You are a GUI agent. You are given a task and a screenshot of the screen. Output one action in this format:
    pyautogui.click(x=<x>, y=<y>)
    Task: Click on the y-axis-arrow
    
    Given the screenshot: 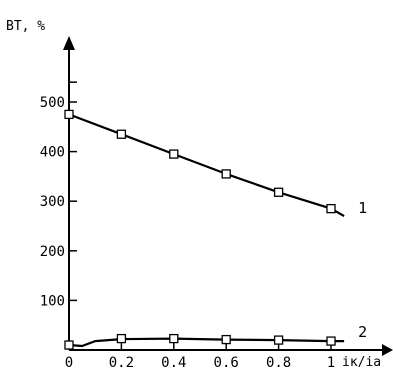 What is the action you would take?
    pyautogui.click(x=69, y=43)
    